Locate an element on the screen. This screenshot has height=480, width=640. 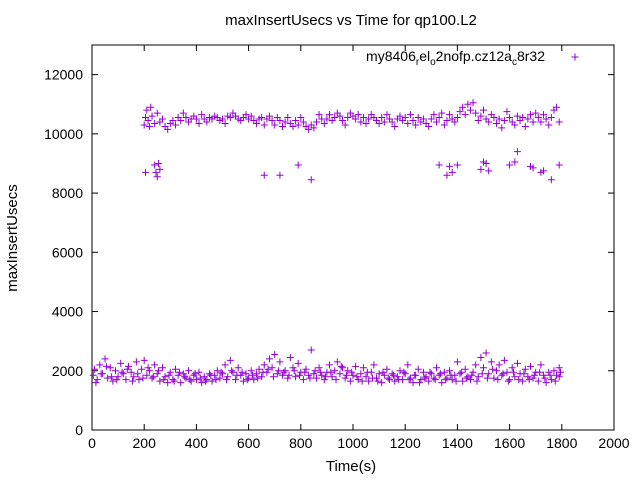
legend-text-part: 2nofp.cz12a is located at coordinates (474, 56).